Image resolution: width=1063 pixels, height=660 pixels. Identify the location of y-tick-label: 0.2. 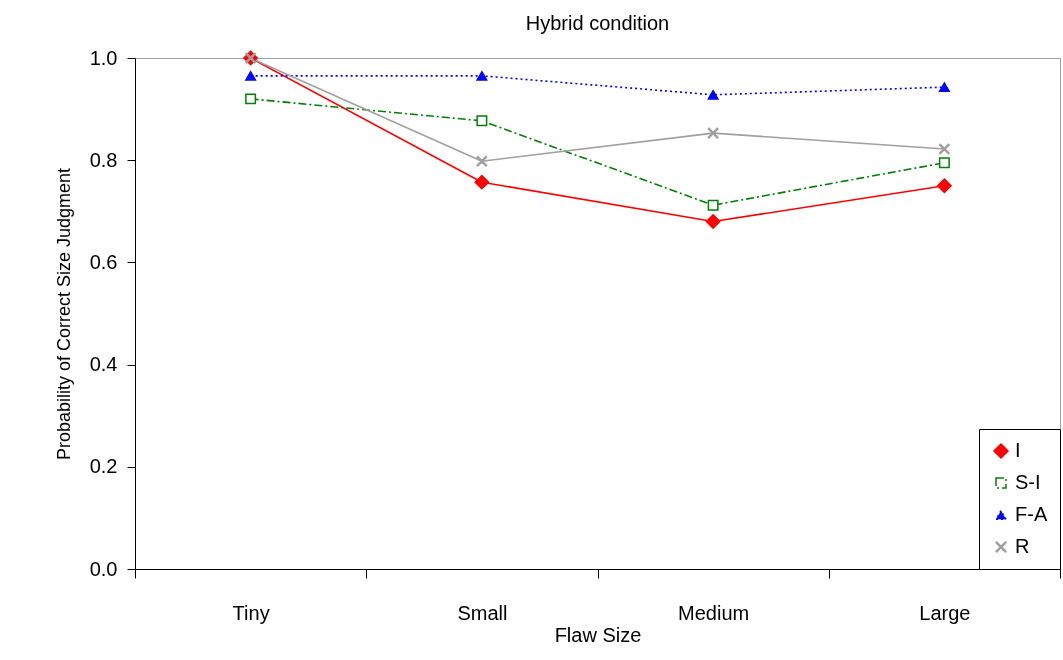
(103, 466).